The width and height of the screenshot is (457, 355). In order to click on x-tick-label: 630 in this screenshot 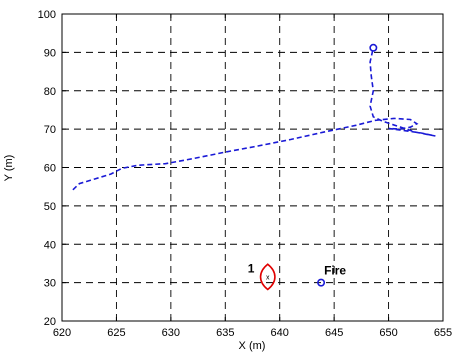, I will do `click(171, 333)`.